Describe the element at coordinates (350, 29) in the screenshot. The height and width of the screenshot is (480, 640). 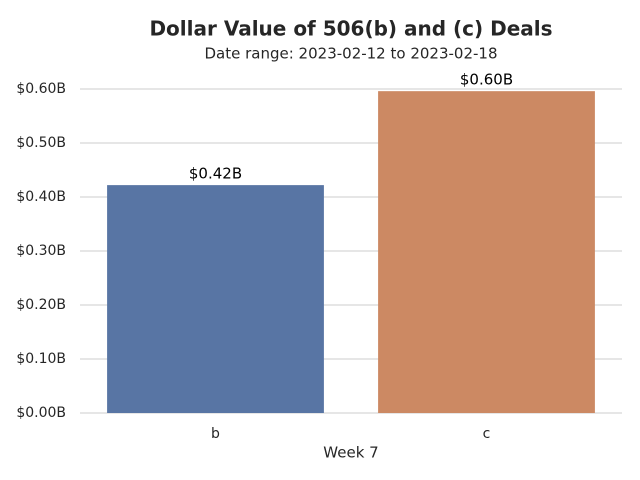
I see `chart-title: Dollar Value of 506(b) and (c) Deals` at that location.